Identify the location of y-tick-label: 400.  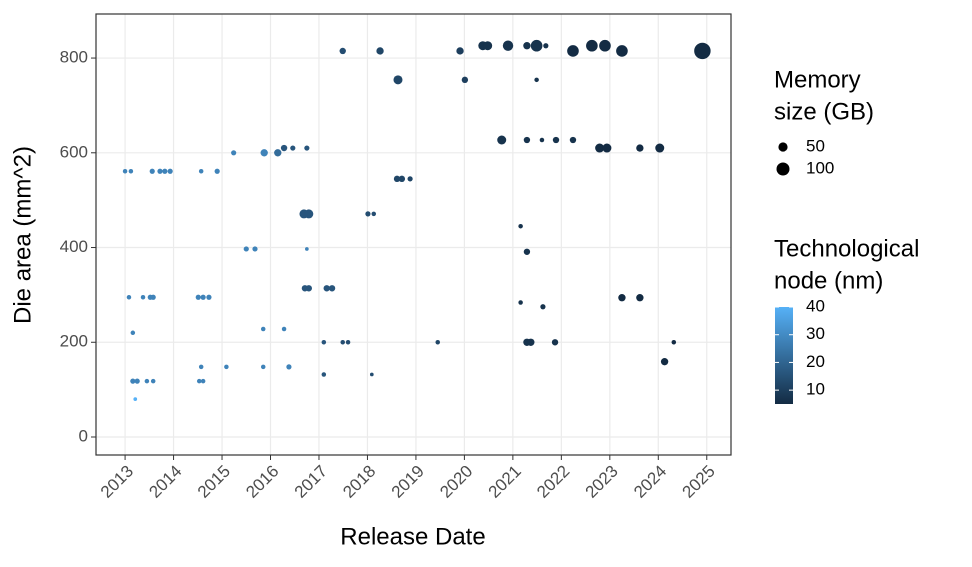
(74, 246).